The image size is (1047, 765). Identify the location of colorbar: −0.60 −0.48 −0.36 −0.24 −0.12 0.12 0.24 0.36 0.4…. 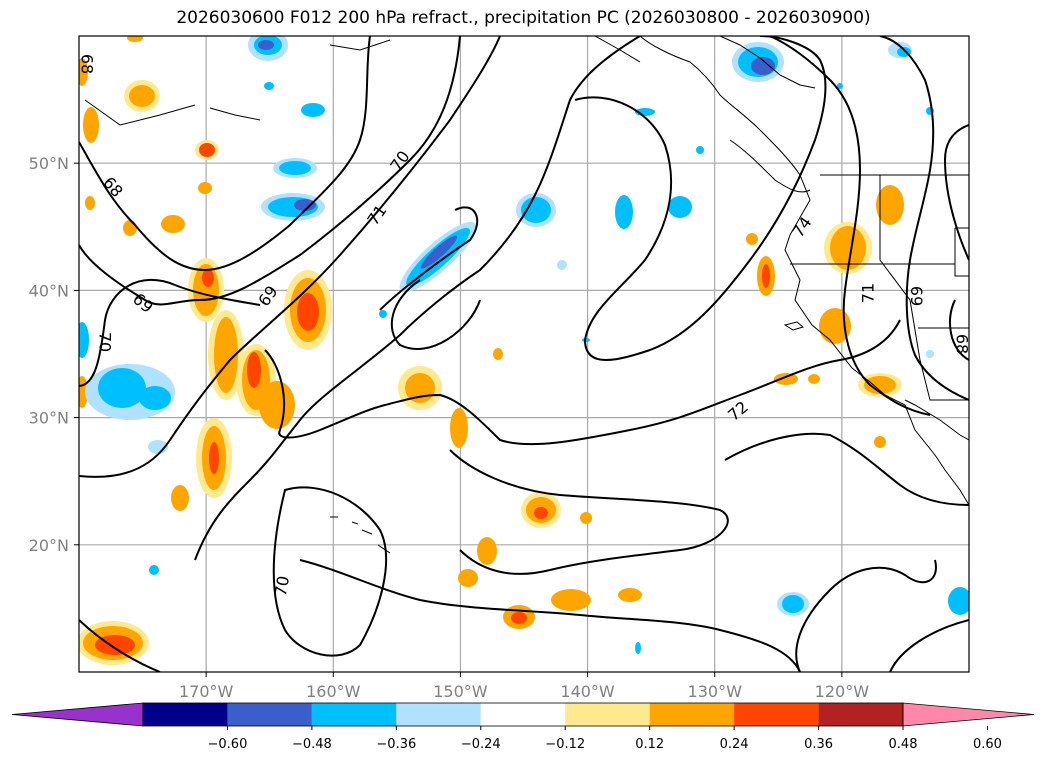
(523, 727).